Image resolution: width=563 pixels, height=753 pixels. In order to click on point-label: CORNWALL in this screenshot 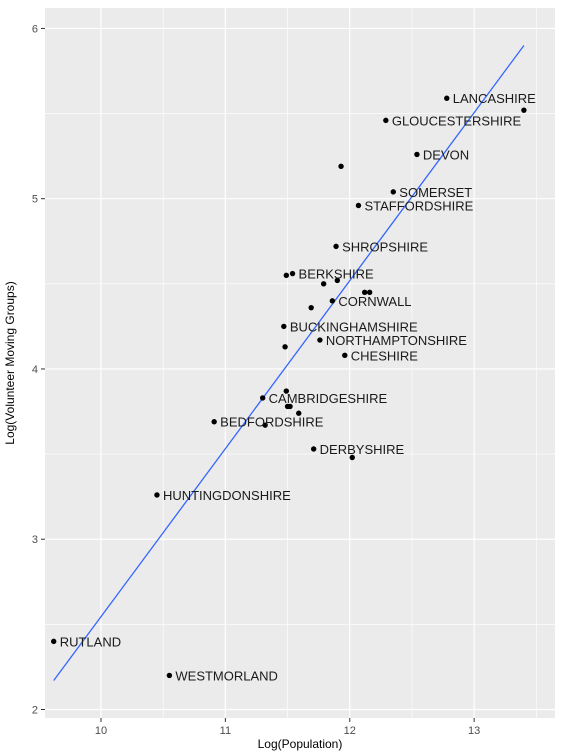, I will do `click(374, 301)`.